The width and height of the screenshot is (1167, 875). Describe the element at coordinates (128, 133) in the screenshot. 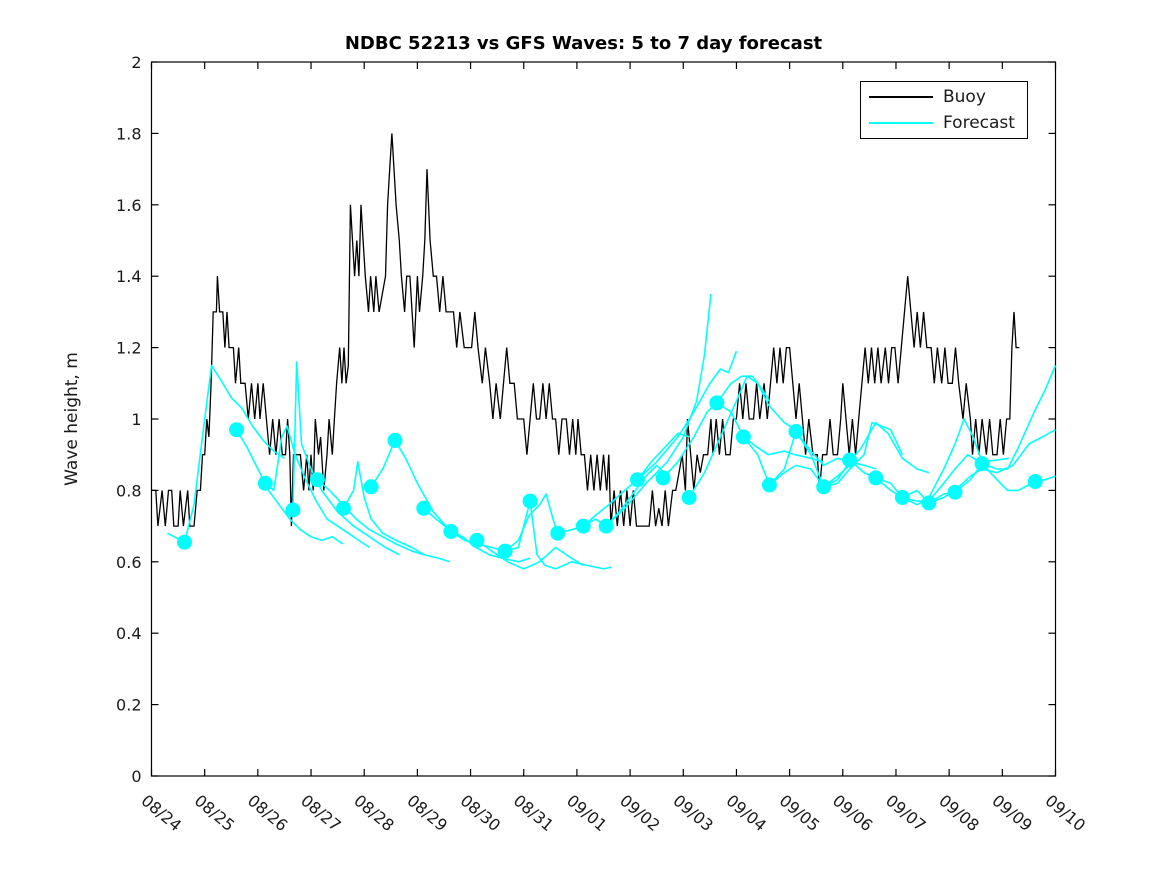

I see `y-tick-label: 1.8` at that location.